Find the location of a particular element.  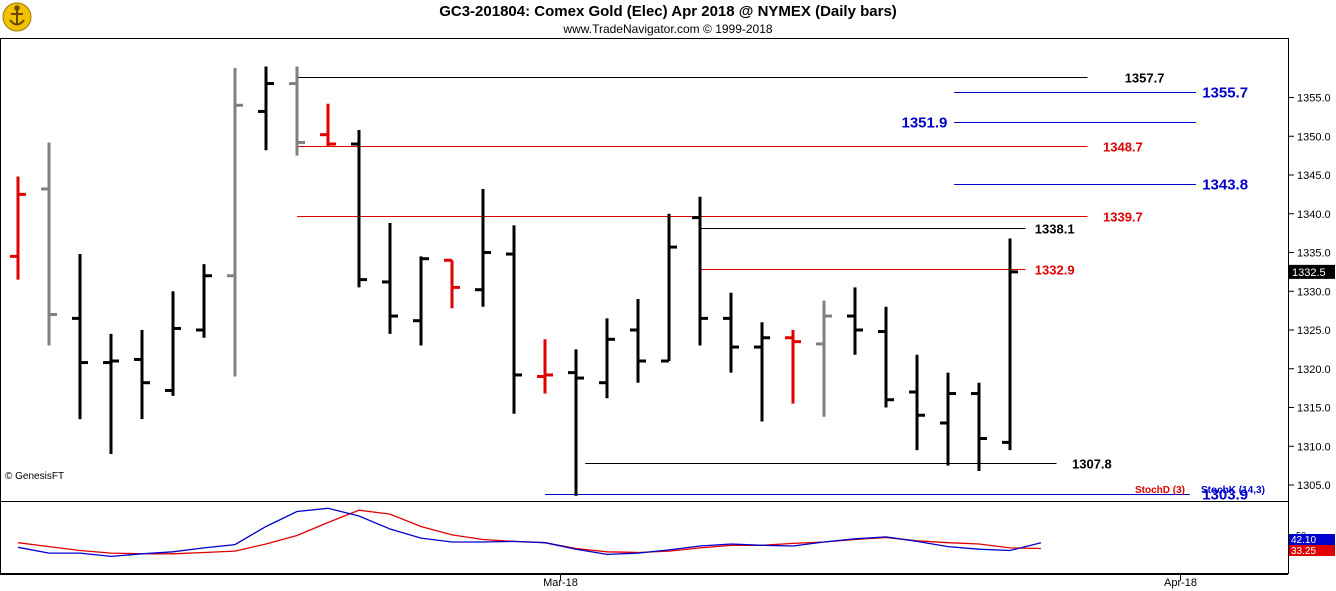

stoch-line is located at coordinates (529, 532).